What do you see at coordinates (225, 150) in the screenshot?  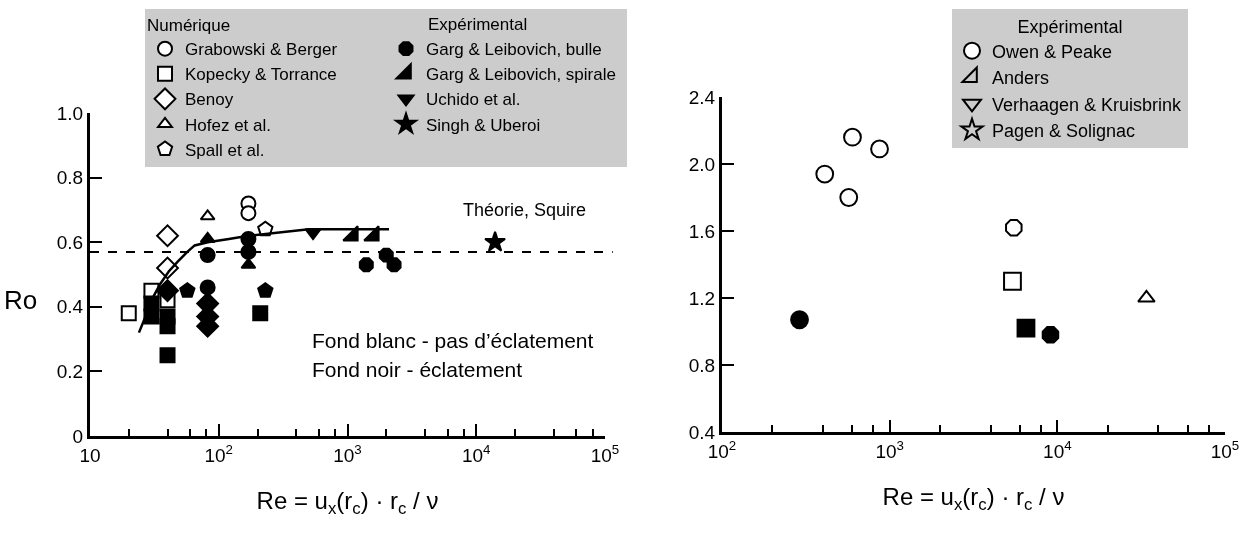 I see `legend-label: Spall et al.` at bounding box center [225, 150].